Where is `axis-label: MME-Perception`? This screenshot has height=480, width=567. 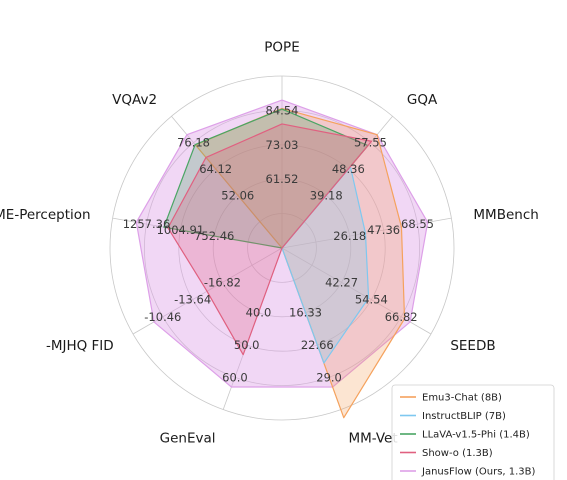 axis-label: MME-Perception is located at coordinates (45, 215).